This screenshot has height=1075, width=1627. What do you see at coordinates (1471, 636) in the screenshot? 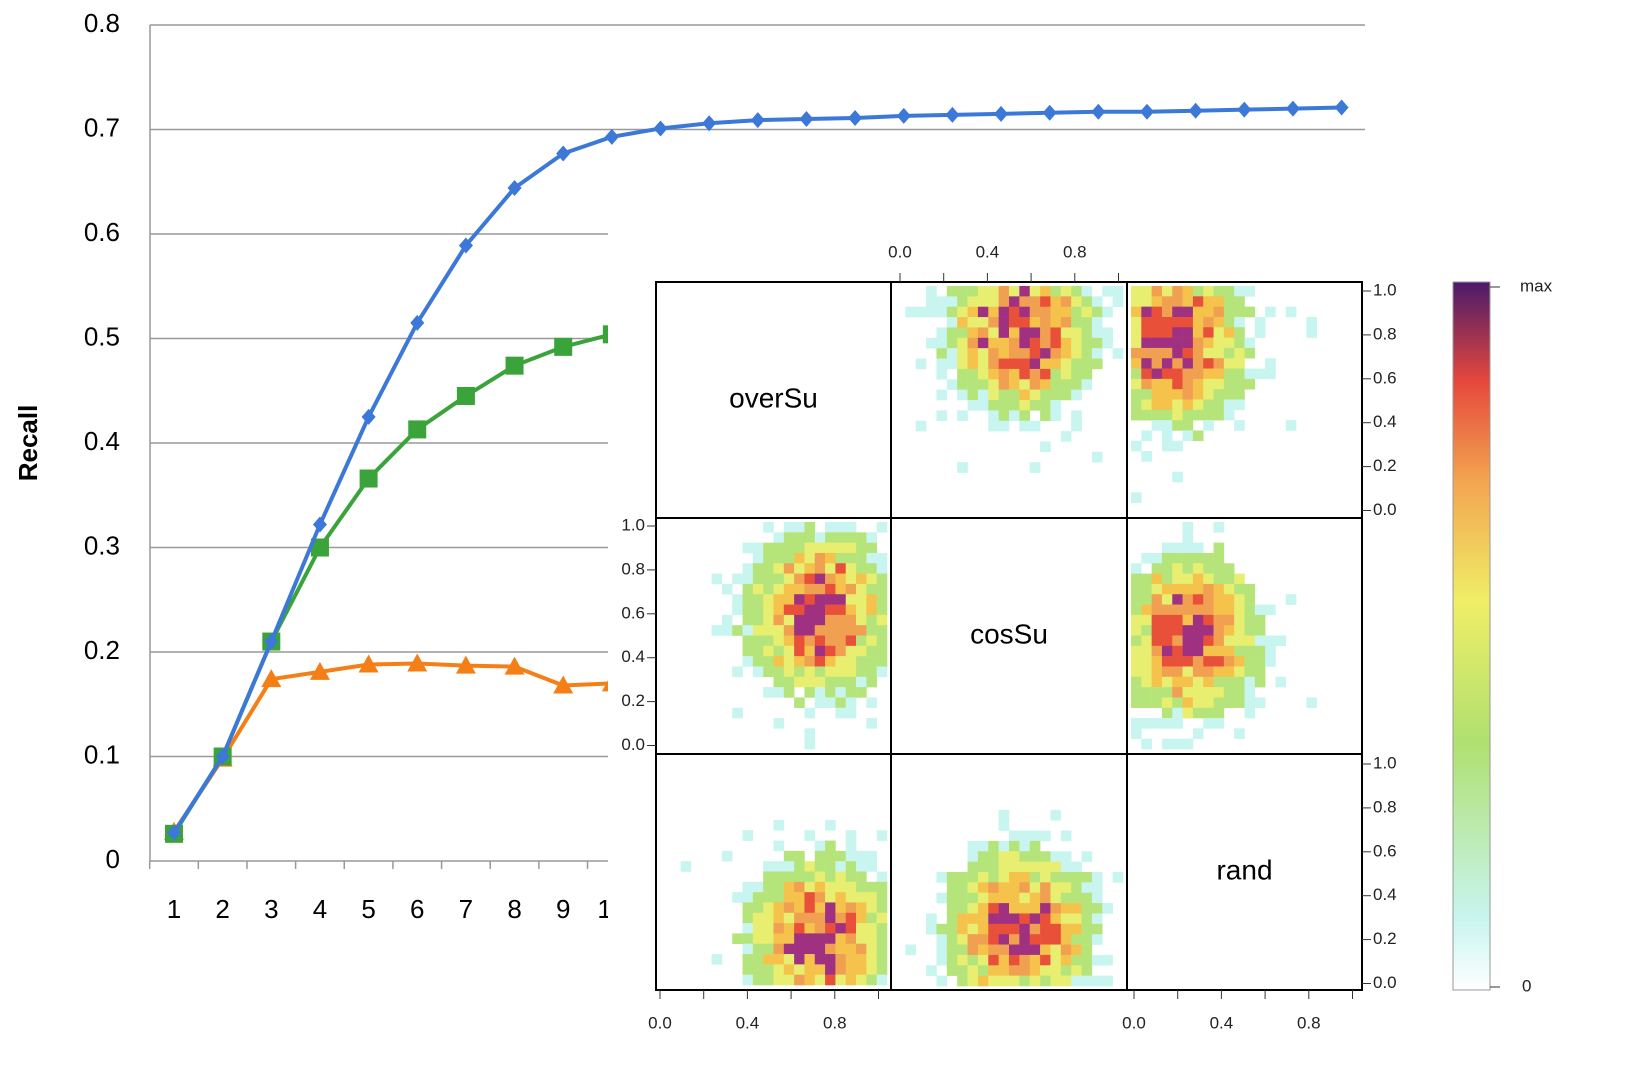
I see `colorbar` at bounding box center [1471, 636].